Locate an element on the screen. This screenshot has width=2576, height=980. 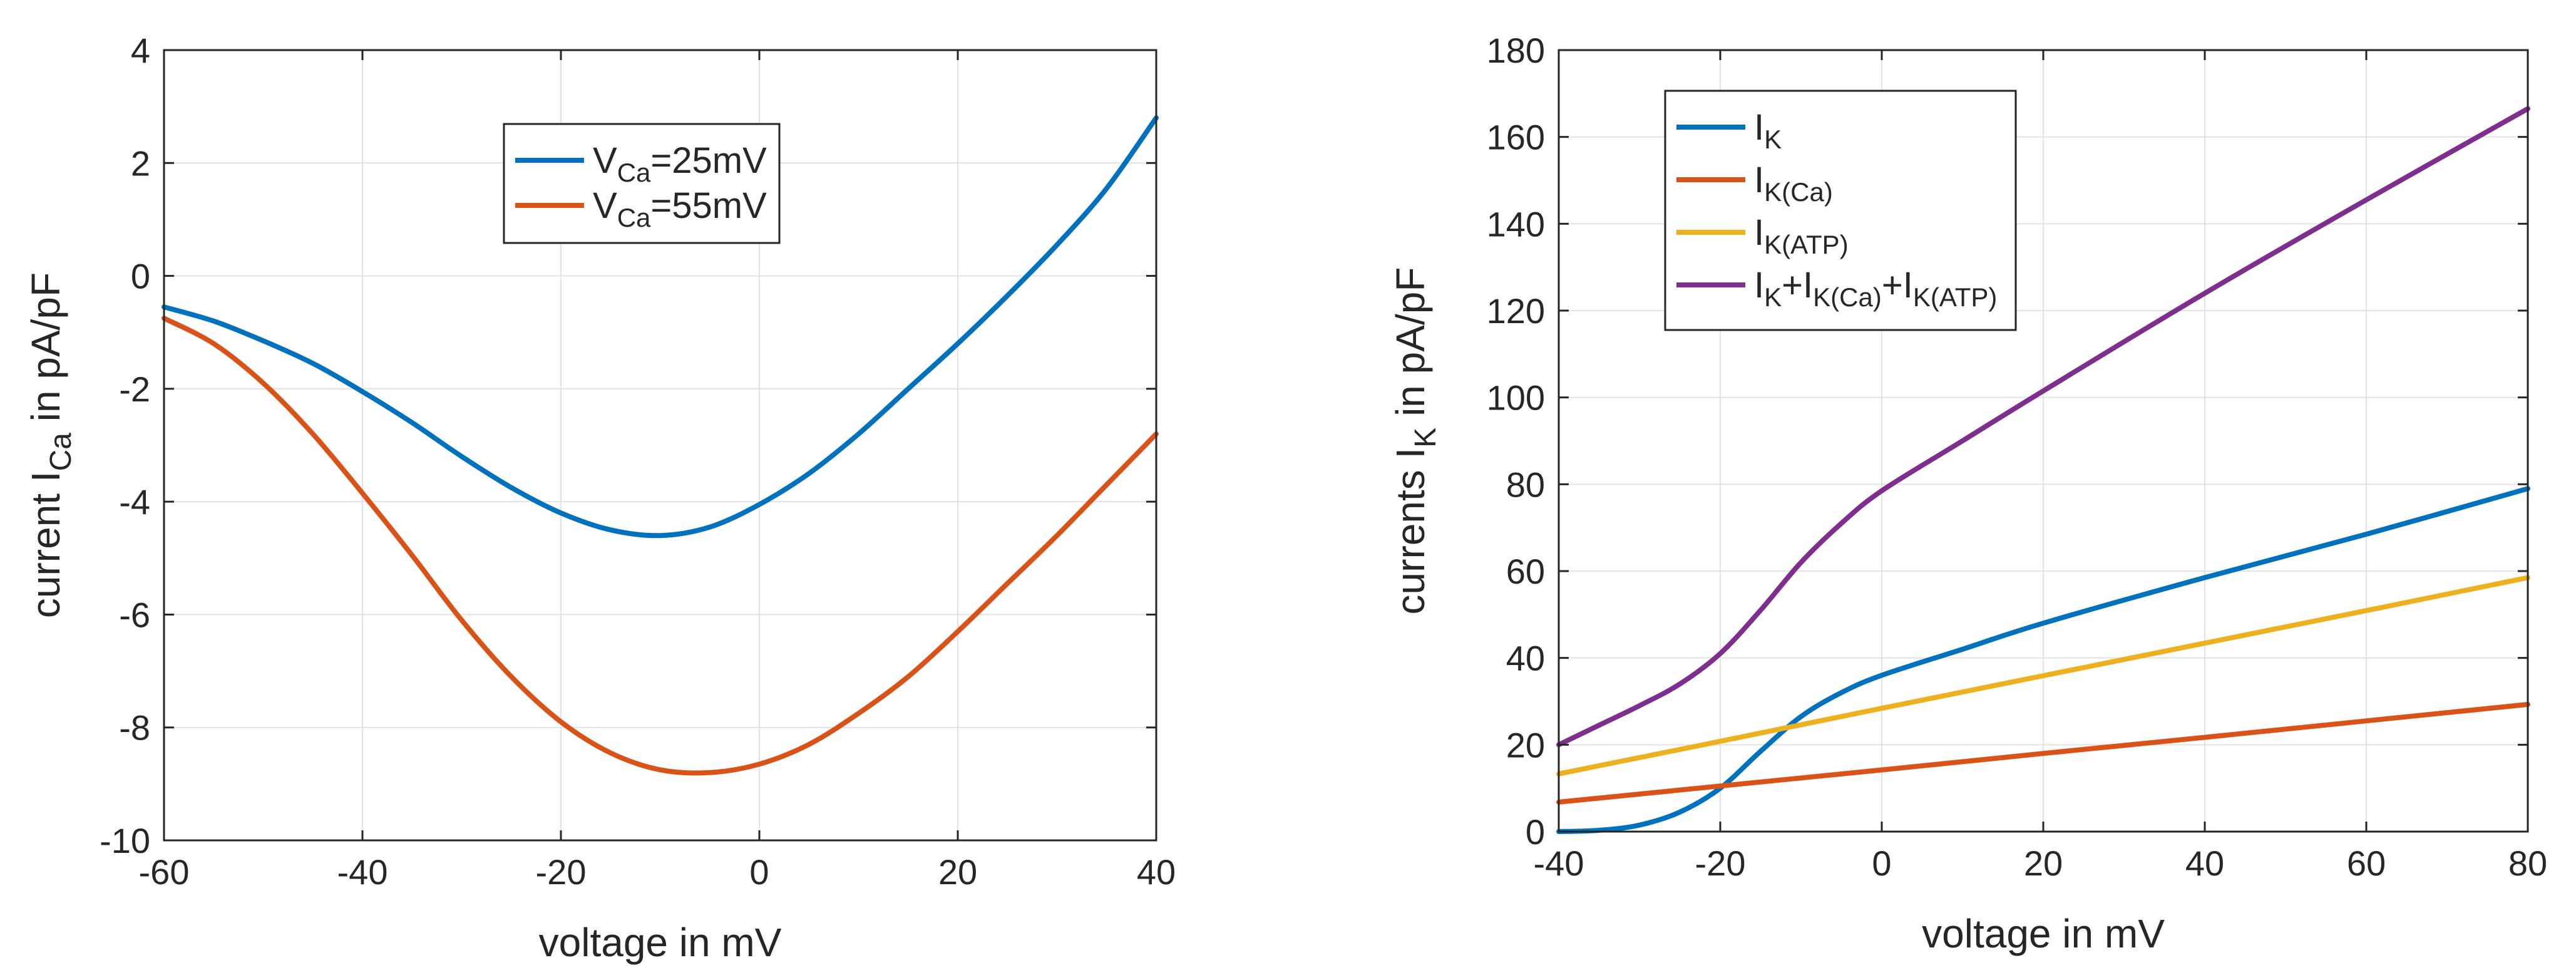
chart2-ytick-label: 180 is located at coordinates (1516, 50).